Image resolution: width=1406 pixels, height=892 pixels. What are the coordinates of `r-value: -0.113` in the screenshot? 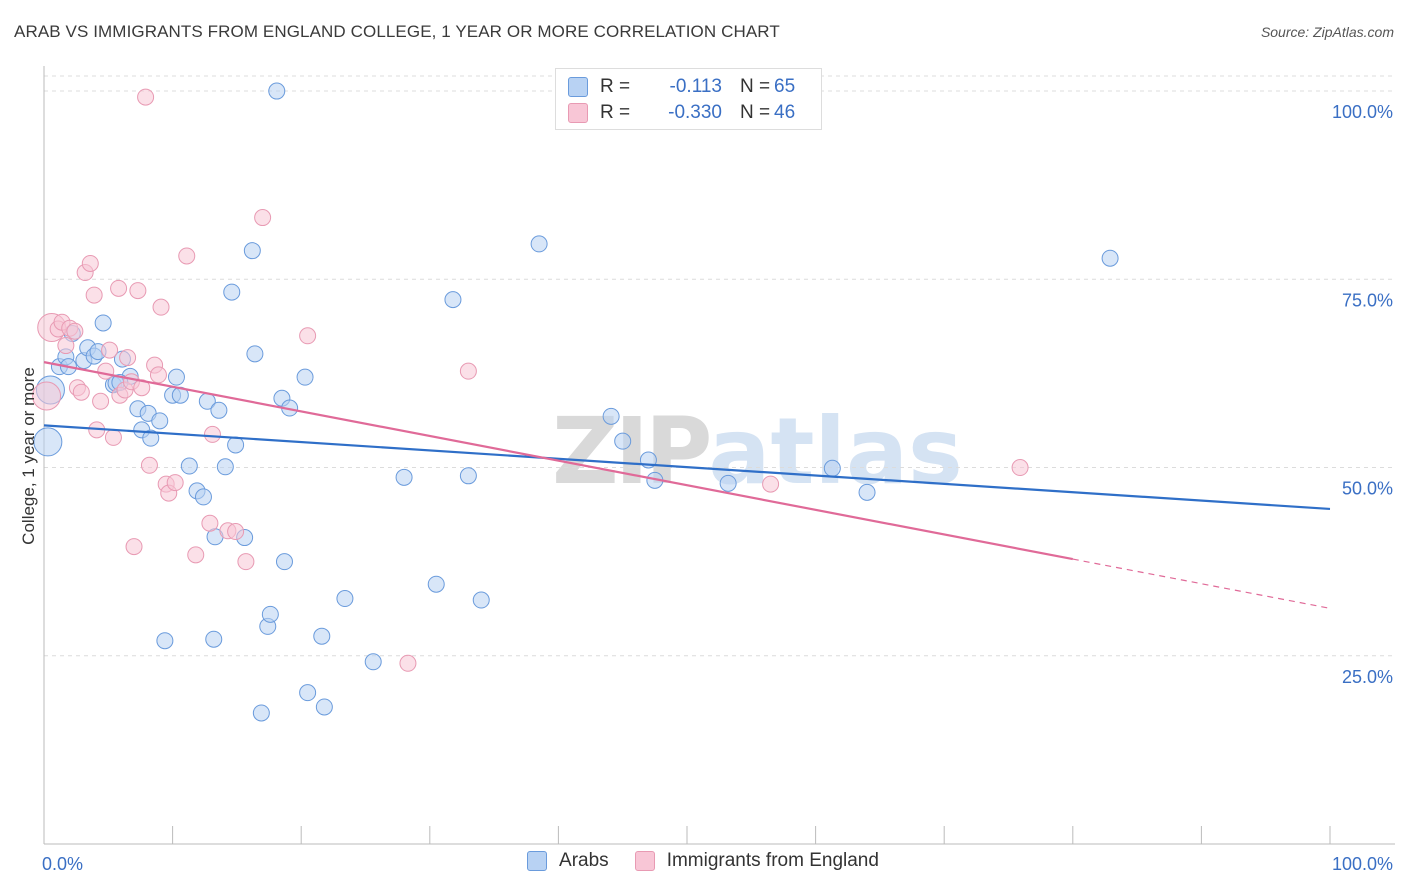 It's located at (695, 86).